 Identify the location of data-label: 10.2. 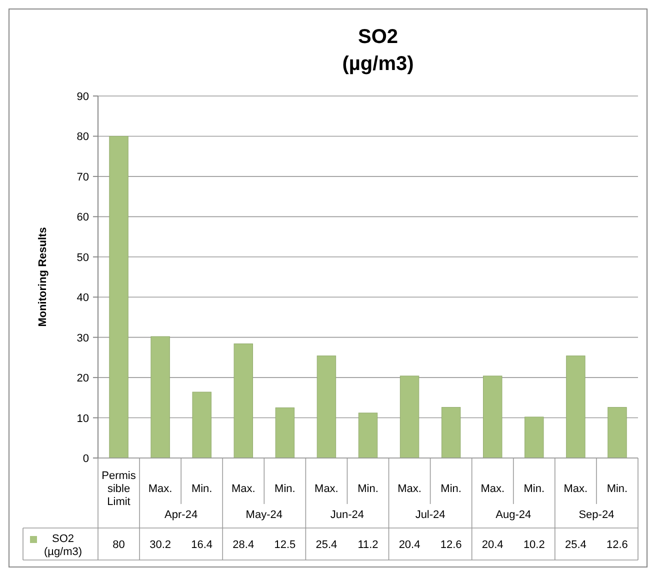
(534, 545).